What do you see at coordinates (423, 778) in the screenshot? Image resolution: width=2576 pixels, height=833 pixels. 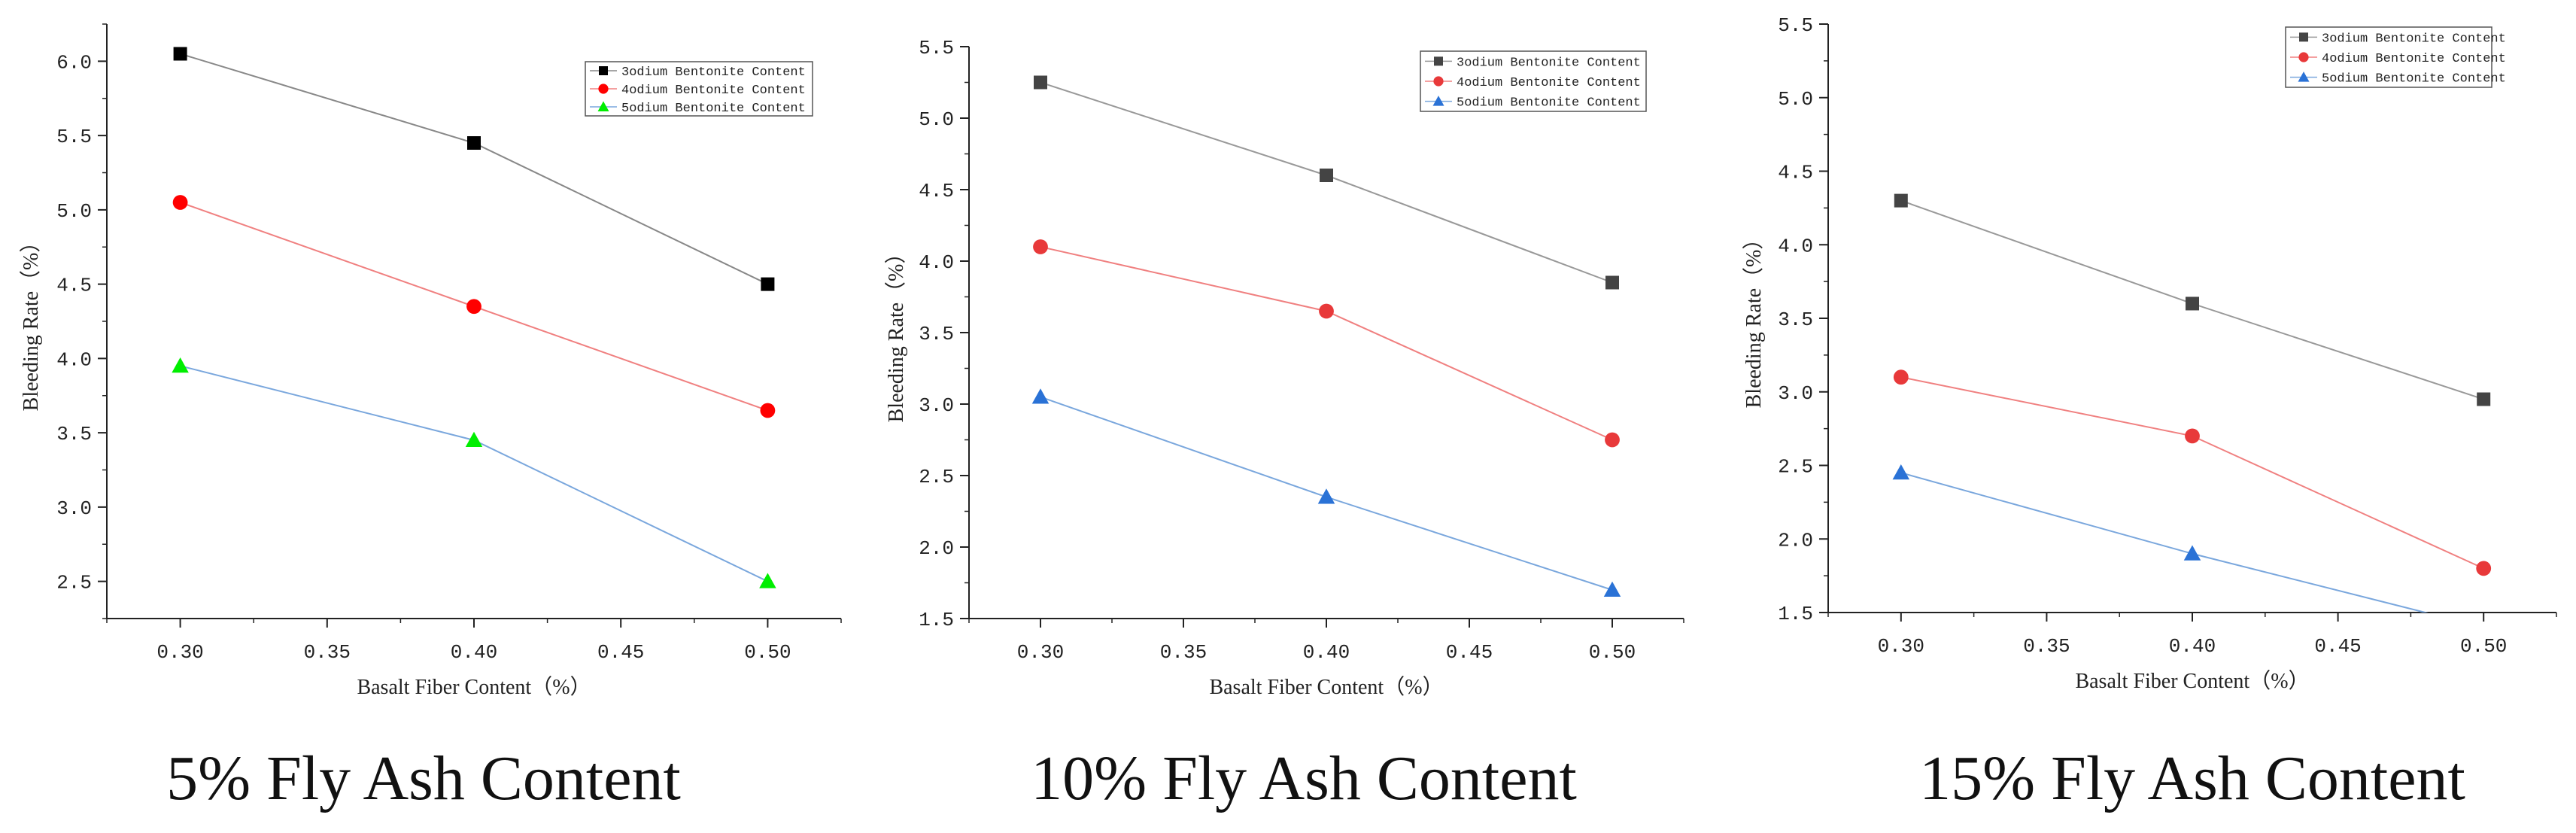 I see `panel-caption: 5% Fly Ash Content` at bounding box center [423, 778].